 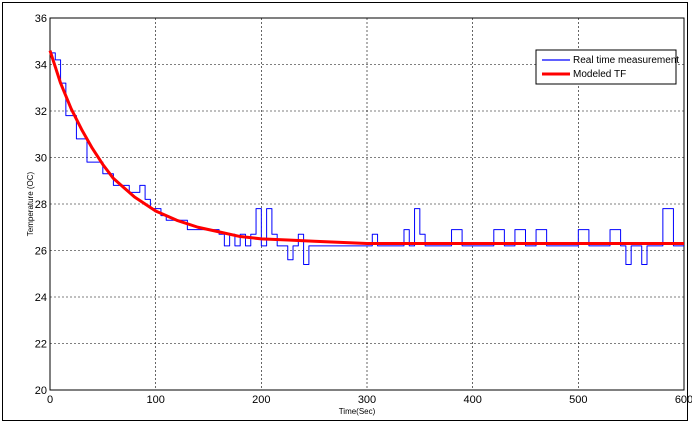 I want to click on x-tick-label: 300, so click(x=367, y=400).